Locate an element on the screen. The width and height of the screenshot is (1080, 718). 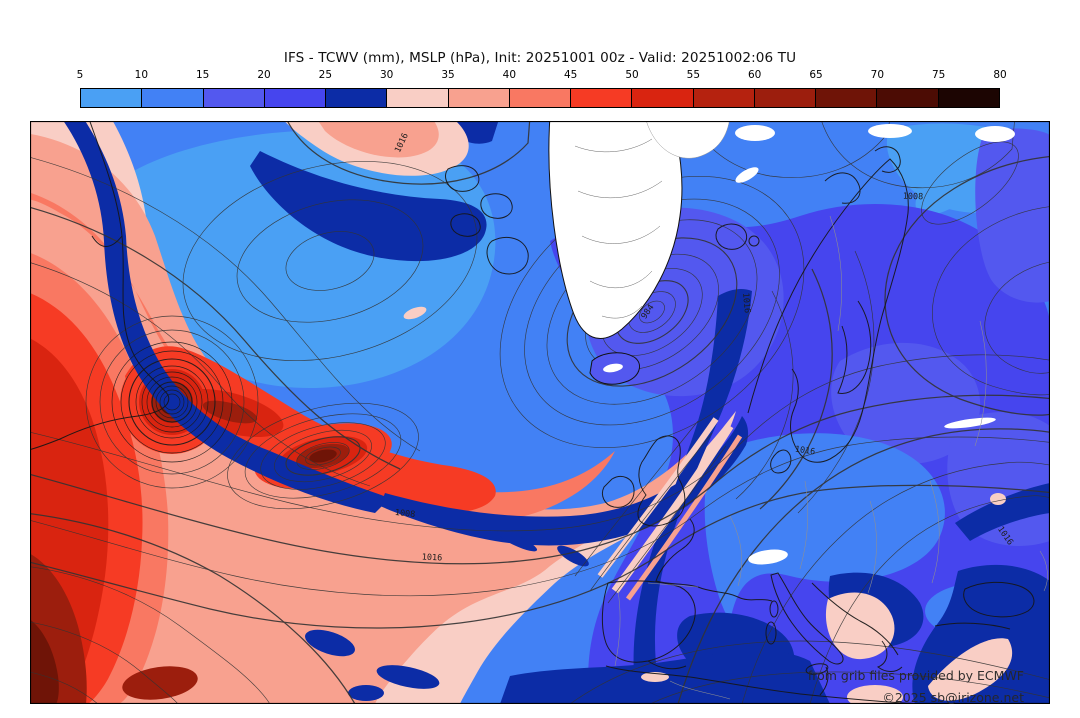
attribution-ecmwf: from grib files provided by ECMWF is located at coordinates (915, 675).